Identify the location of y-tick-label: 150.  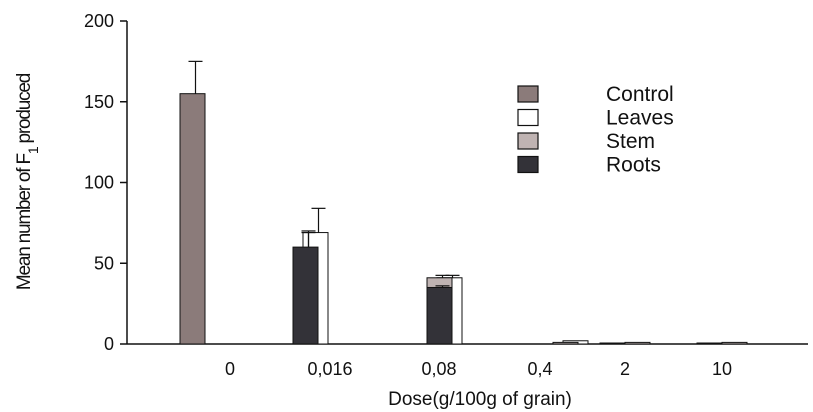
(99, 102).